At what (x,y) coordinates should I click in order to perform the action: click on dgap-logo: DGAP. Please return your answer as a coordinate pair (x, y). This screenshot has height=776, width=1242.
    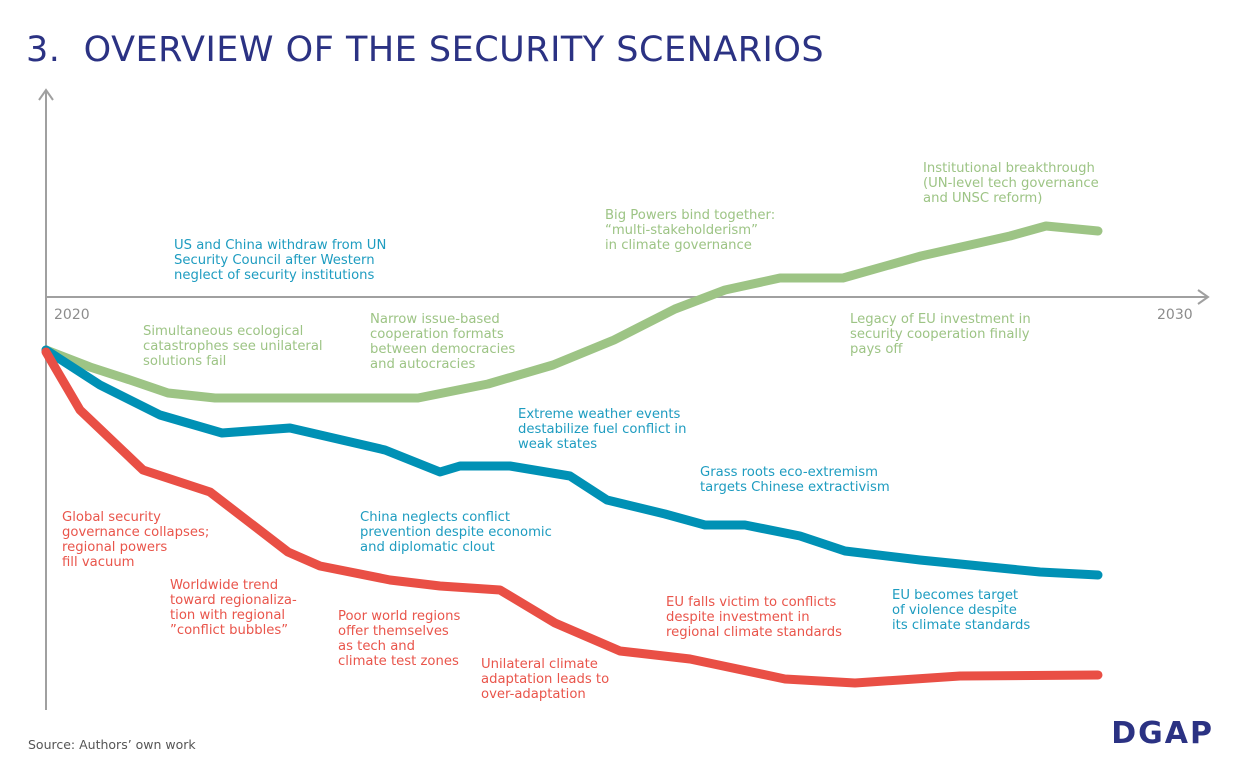
    Looking at the image, I should click on (1162, 733).